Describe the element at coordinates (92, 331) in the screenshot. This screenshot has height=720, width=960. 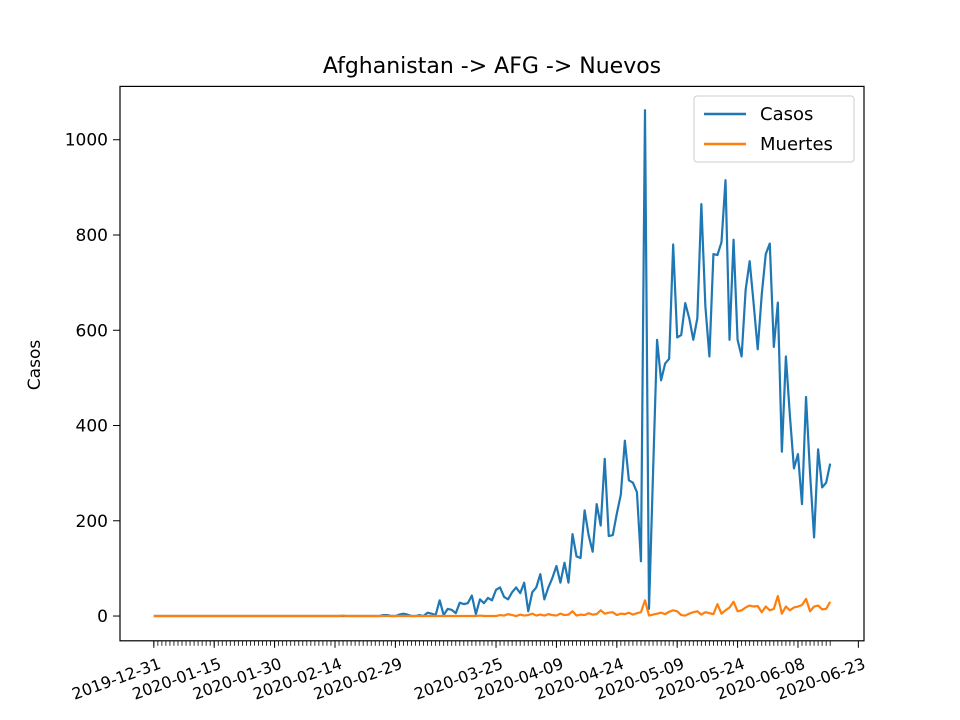
I see `y-tick-label: 600` at that location.